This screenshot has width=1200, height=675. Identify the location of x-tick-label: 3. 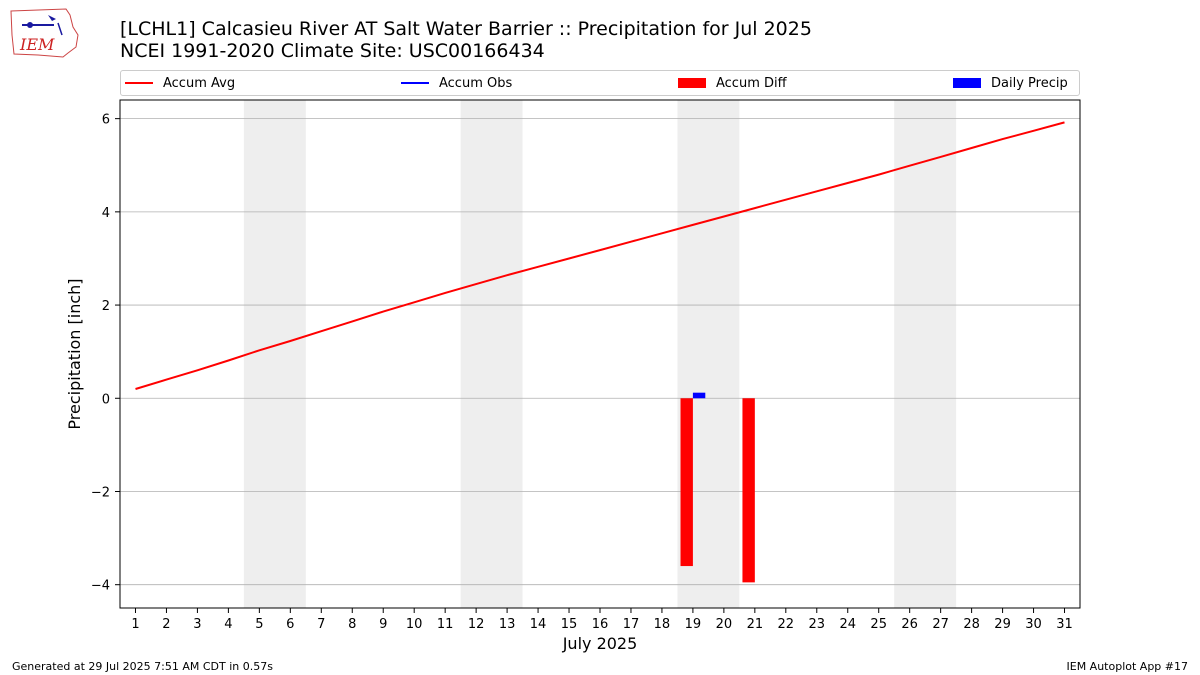
(197, 624).